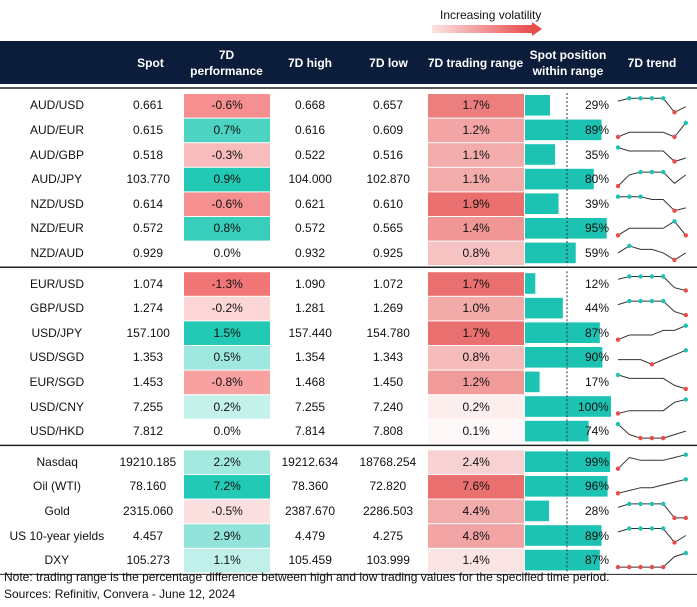  What do you see at coordinates (148, 228) in the screenshot?
I see `spot-value: 0.572` at bounding box center [148, 228].